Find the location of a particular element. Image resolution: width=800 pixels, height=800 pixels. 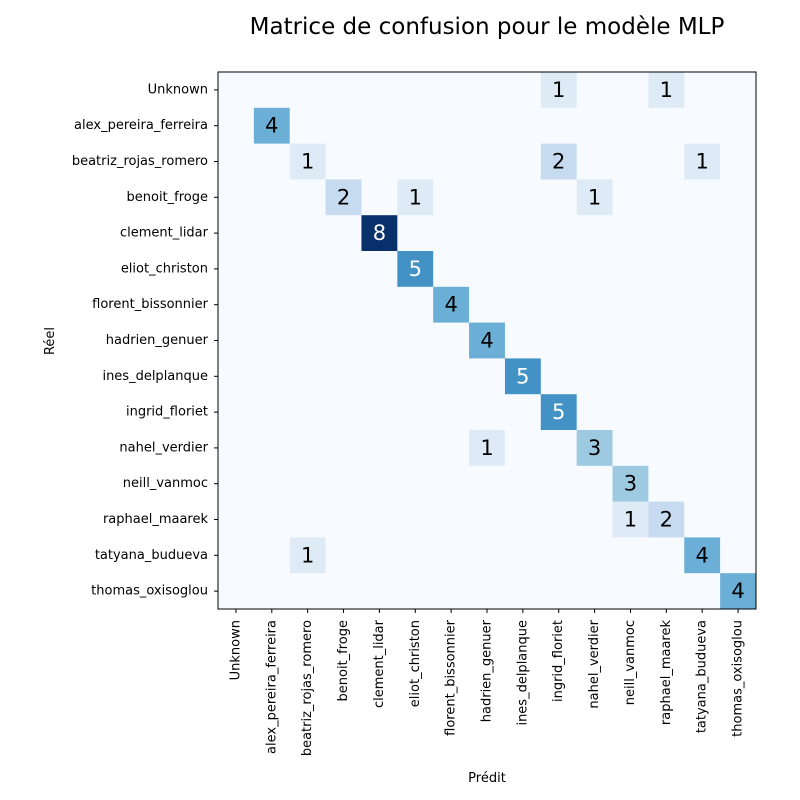

y-tick-label: ingrid_floriet is located at coordinates (167, 412).